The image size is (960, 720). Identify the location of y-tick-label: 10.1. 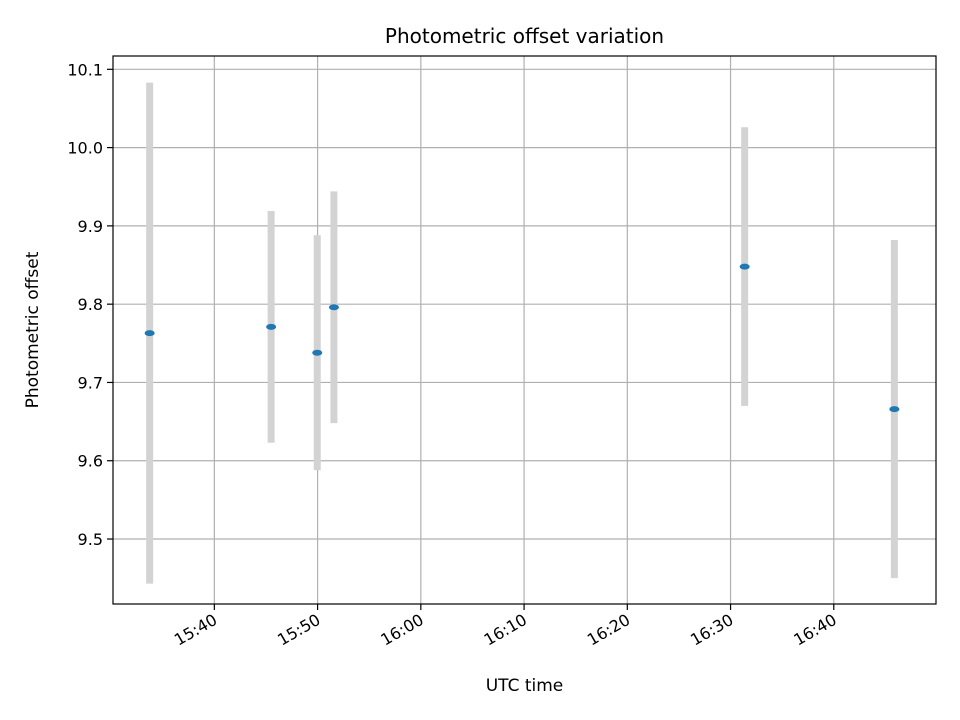
(85, 69).